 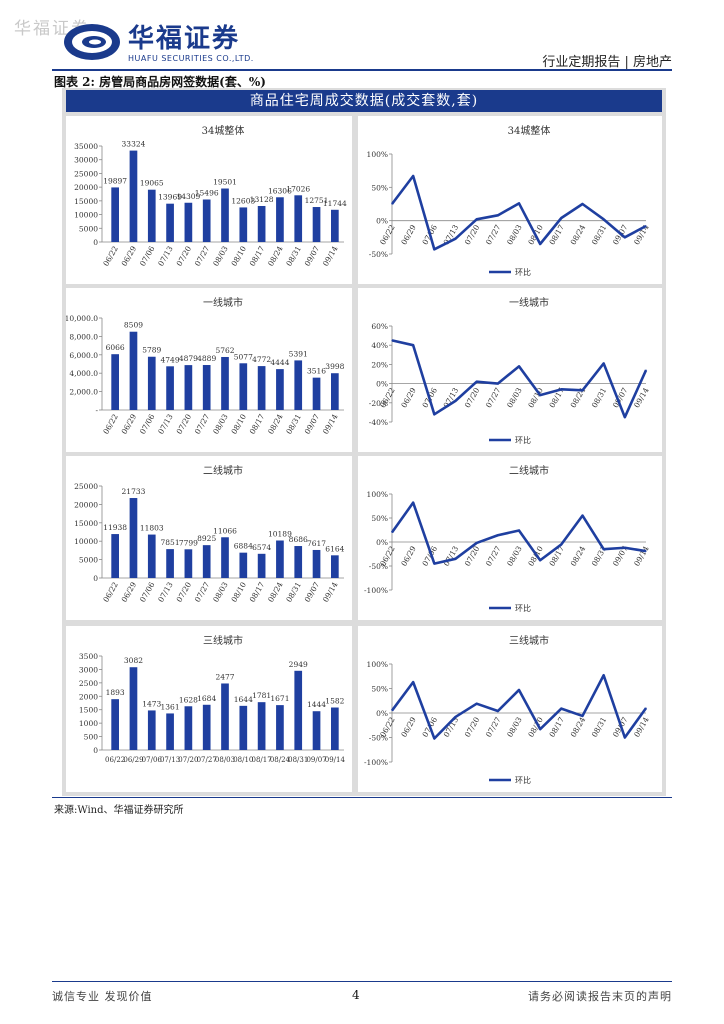 I want to click on y-tick-label: 25000, so click(x=86, y=173).